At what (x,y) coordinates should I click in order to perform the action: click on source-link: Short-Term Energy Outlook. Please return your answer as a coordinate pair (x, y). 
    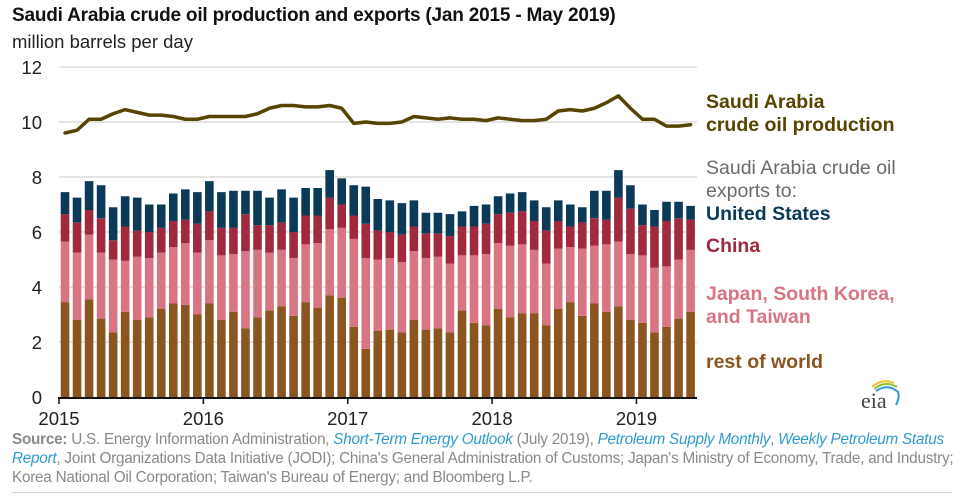
    Looking at the image, I should click on (423, 439).